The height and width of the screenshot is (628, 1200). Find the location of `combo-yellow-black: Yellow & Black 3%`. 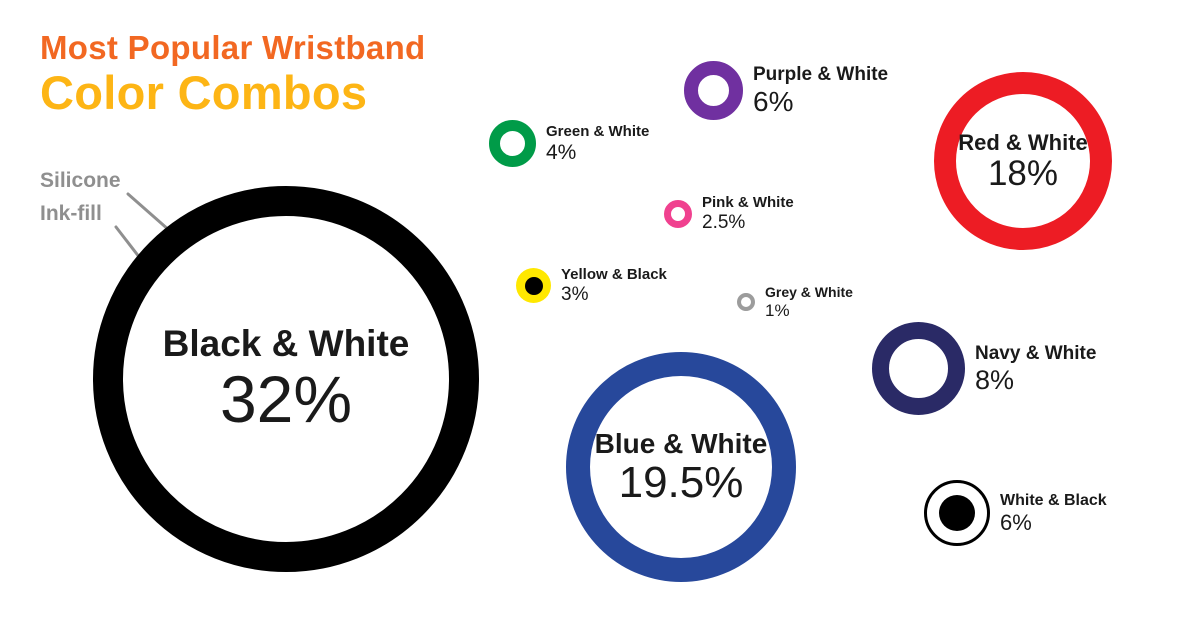

combo-yellow-black: Yellow & Black 3% is located at coordinates (591, 286).